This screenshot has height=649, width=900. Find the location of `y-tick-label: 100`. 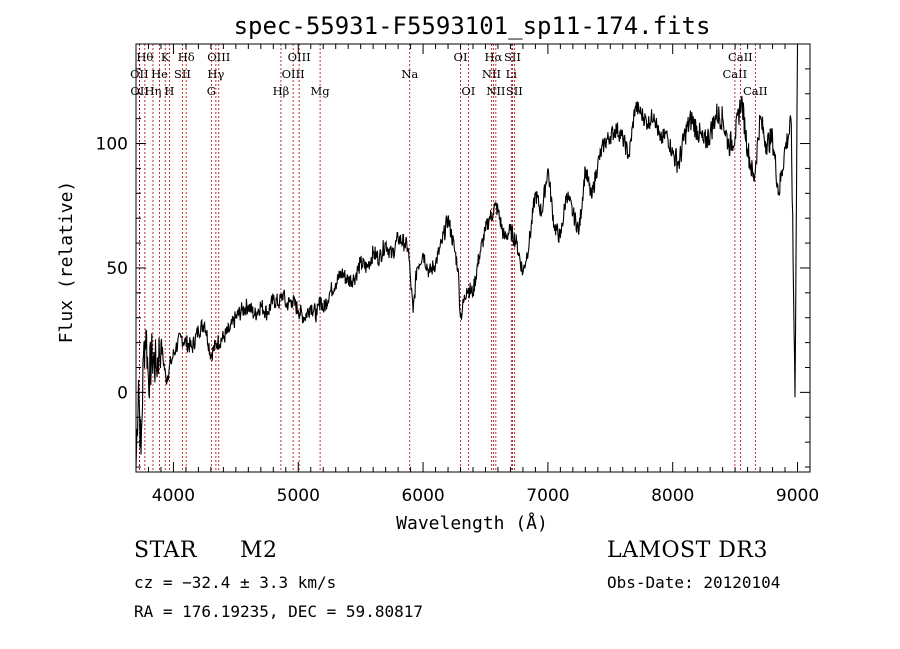

y-tick-label: 100 is located at coordinates (112, 145).